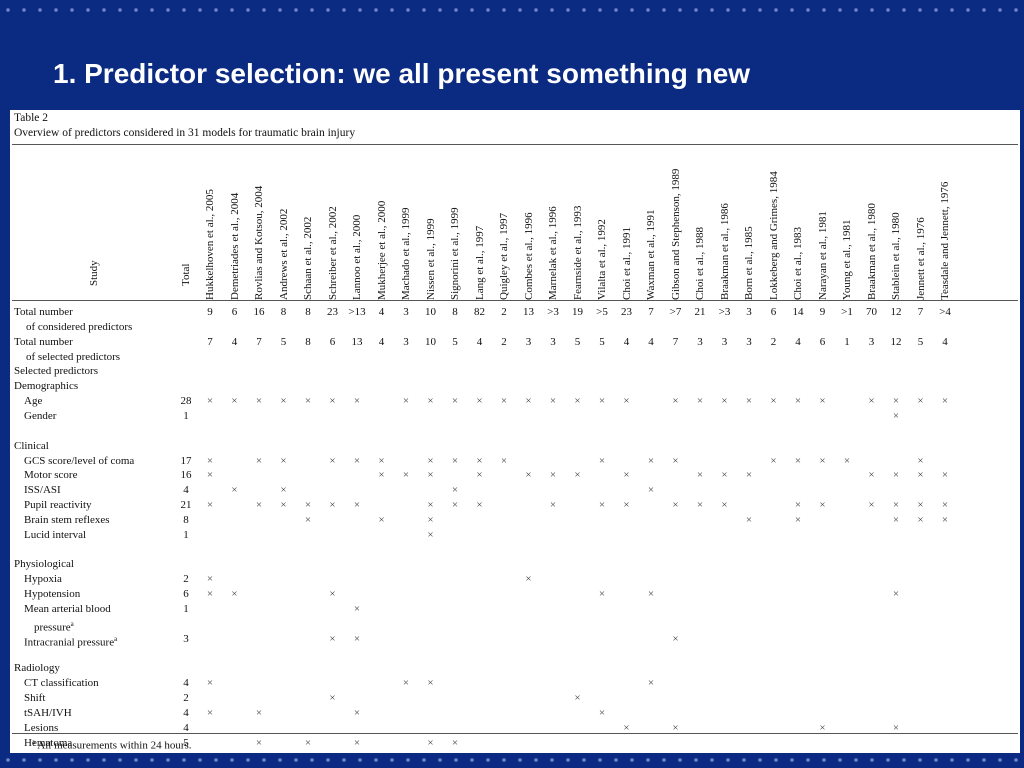  Describe the element at coordinates (724, 312) in the screenshot. I see `count-cell: >3` at that location.